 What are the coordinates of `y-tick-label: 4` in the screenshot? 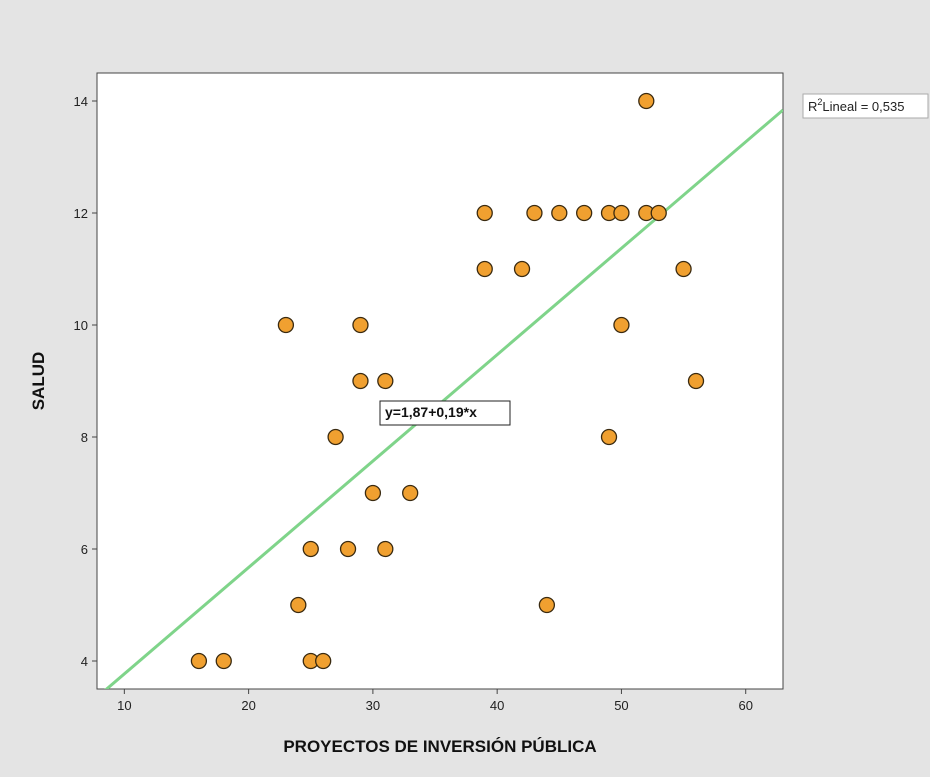 It's located at (84, 661).